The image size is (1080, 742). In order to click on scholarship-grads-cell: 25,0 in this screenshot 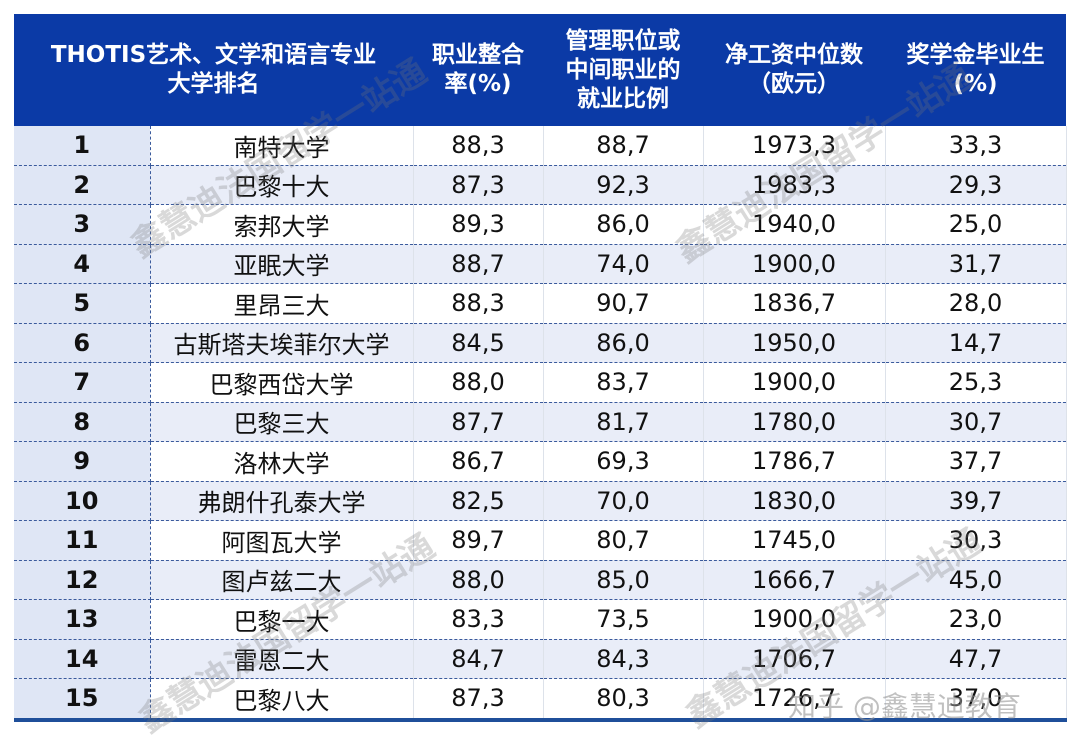, I will do `click(976, 224)`.